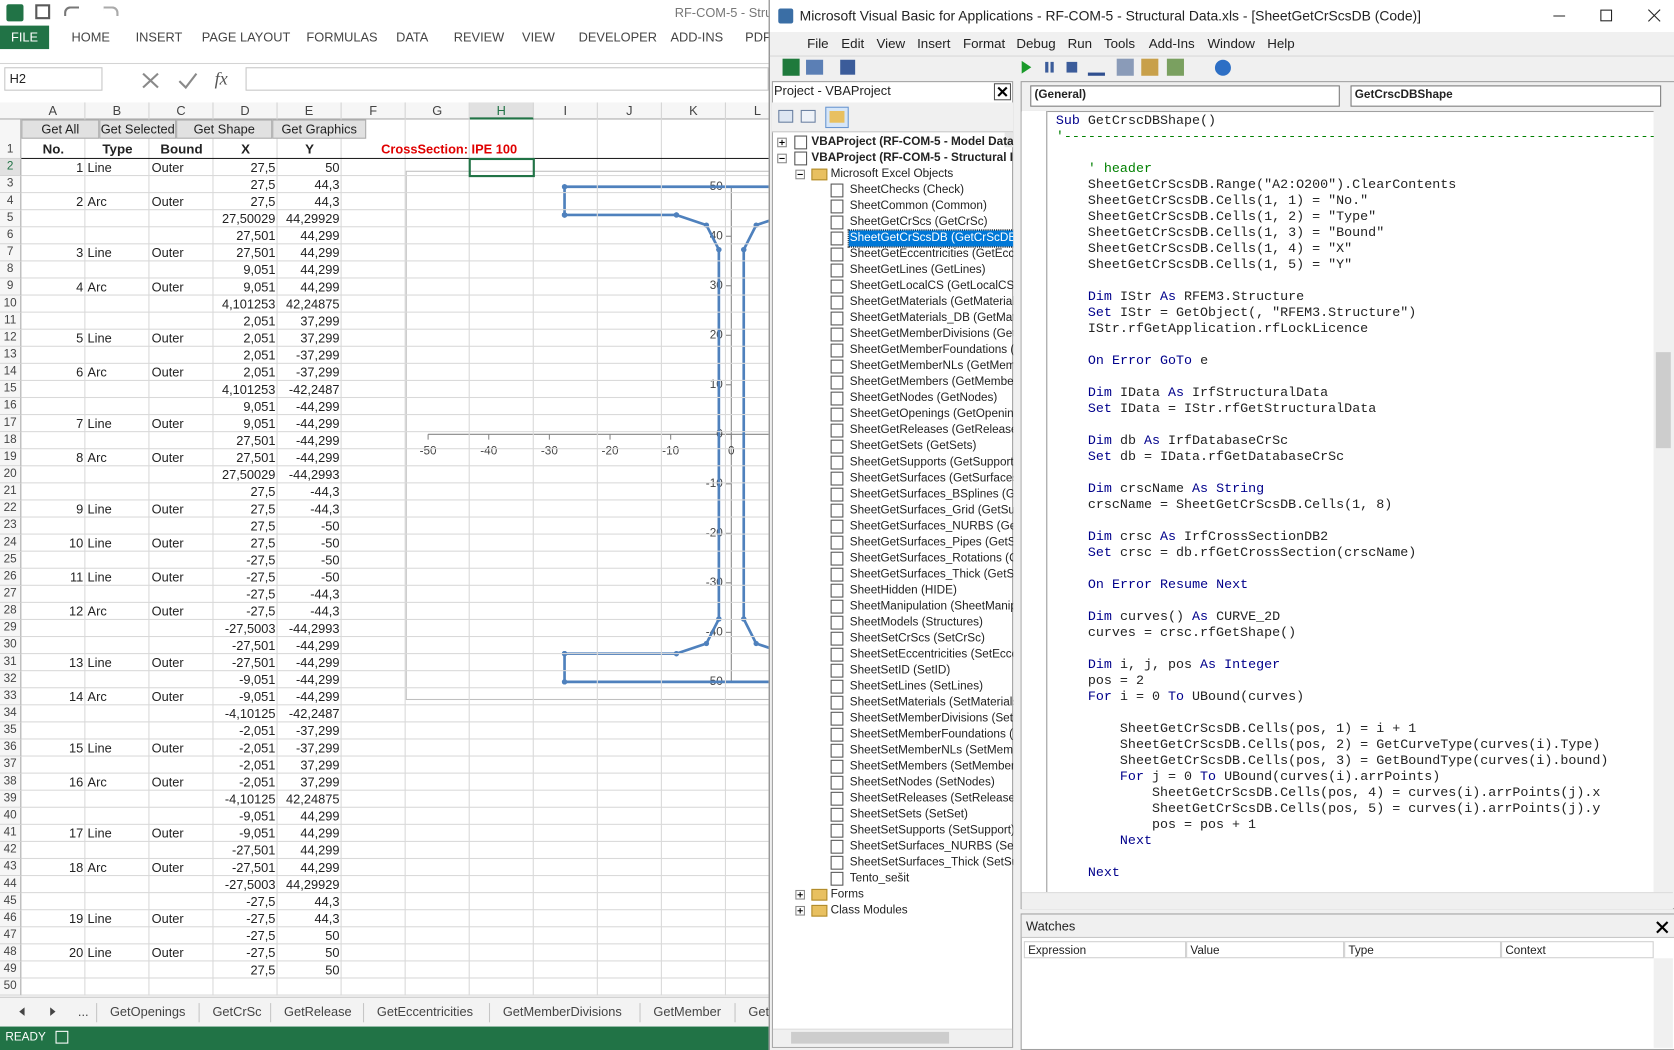 The image size is (1674, 1050). What do you see at coordinates (1663, 501) in the screenshot?
I see `code-vscroll` at bounding box center [1663, 501].